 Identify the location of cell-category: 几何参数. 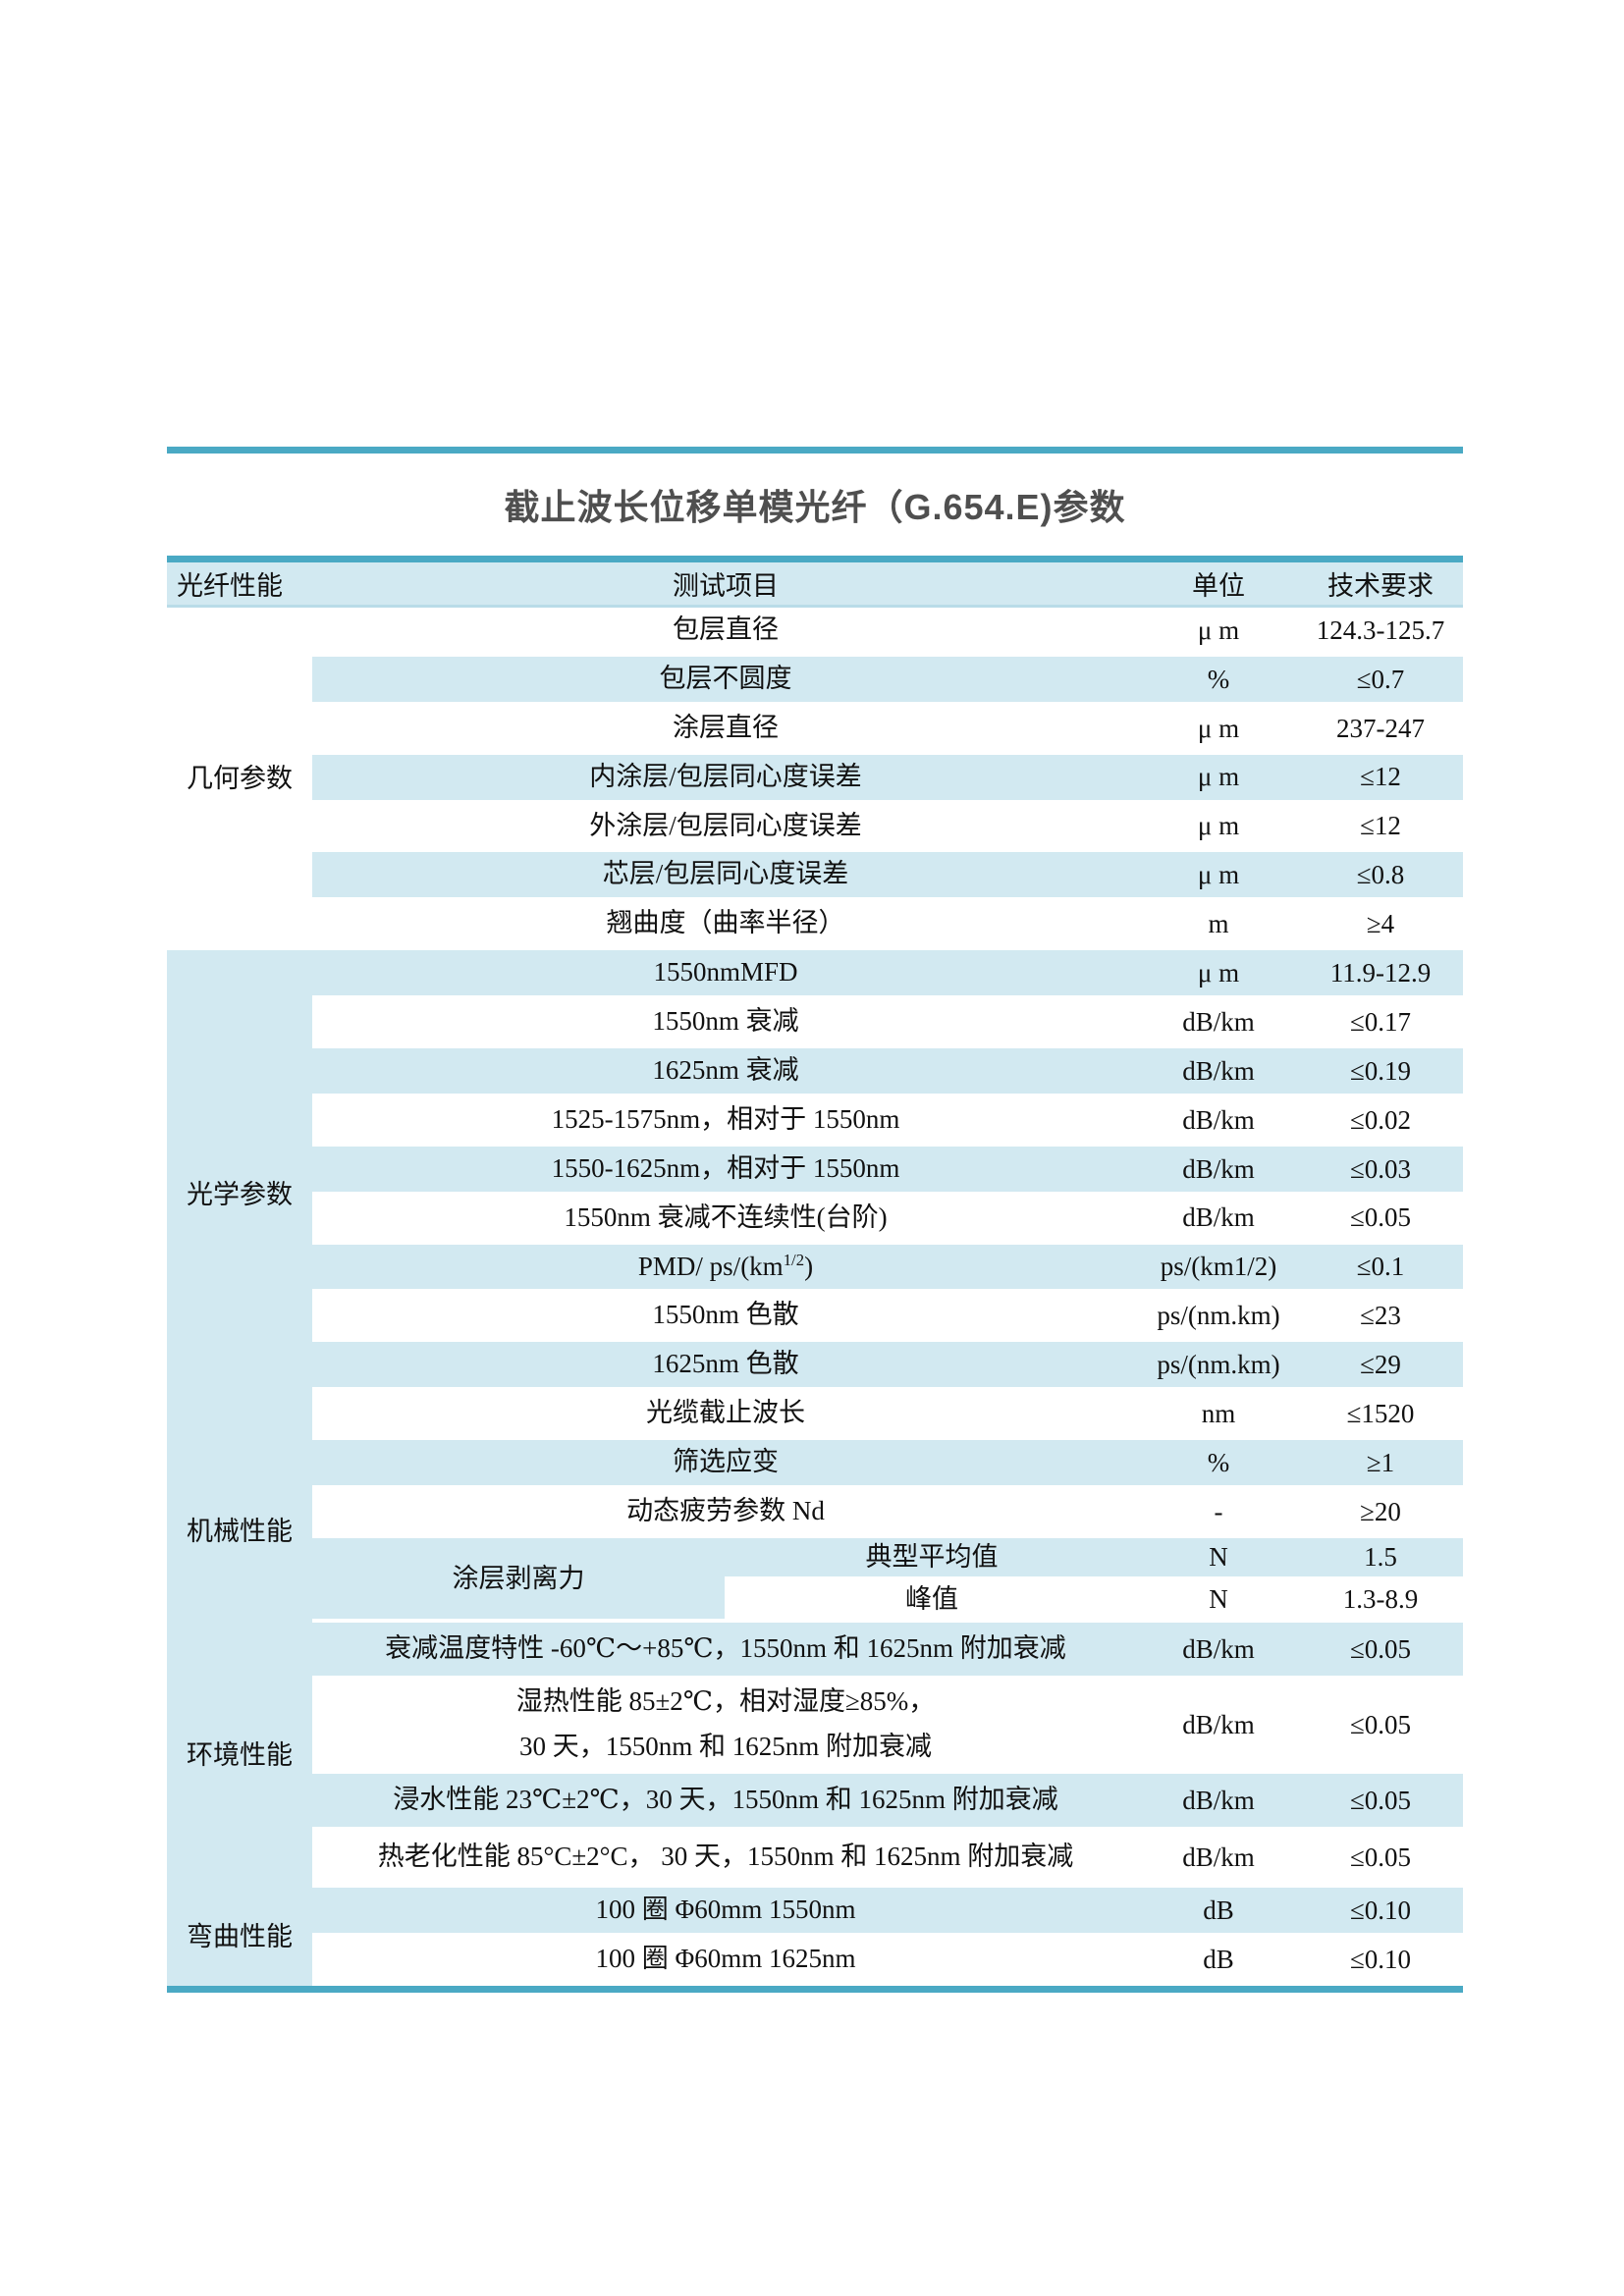
(239, 779).